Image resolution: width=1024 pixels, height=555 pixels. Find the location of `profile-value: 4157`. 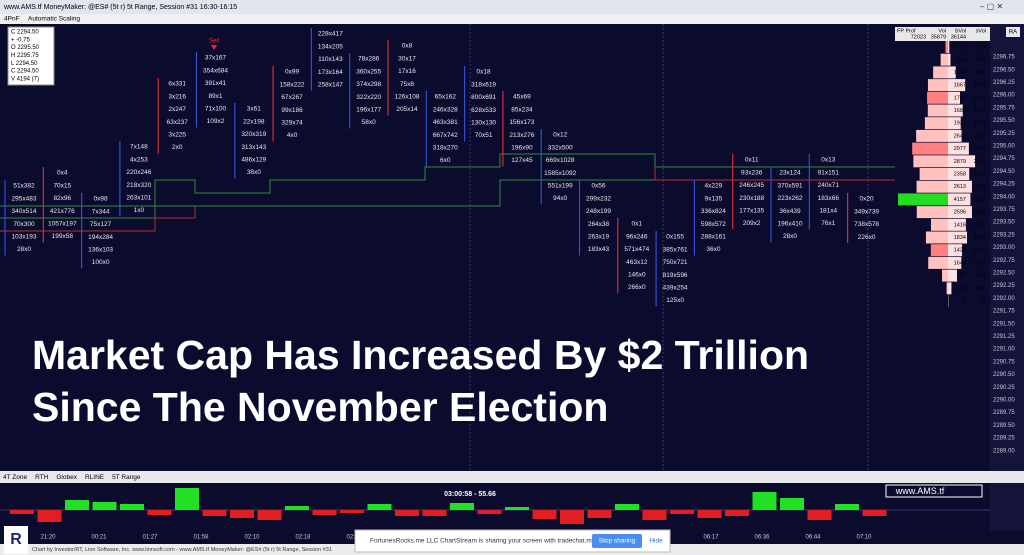

profile-value: 4157 is located at coordinates (960, 200).